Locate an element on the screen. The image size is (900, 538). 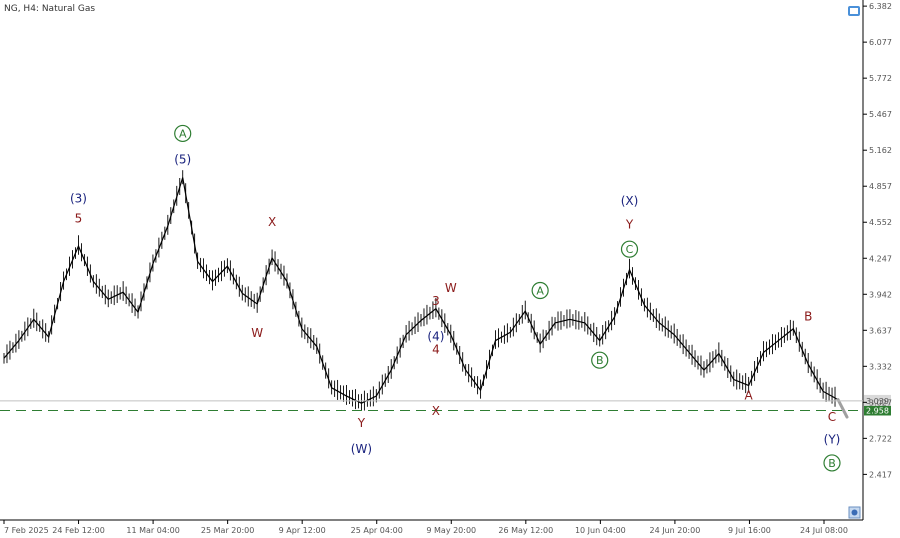
y-tick-label: 6.077 is located at coordinates (880, 42).